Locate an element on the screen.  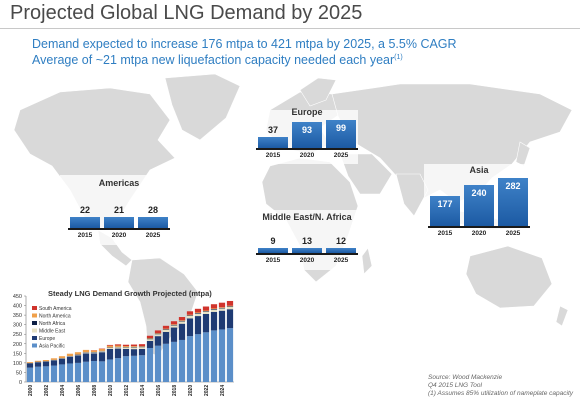
x-tick-label: 2006 is located at coordinates (79, 390).